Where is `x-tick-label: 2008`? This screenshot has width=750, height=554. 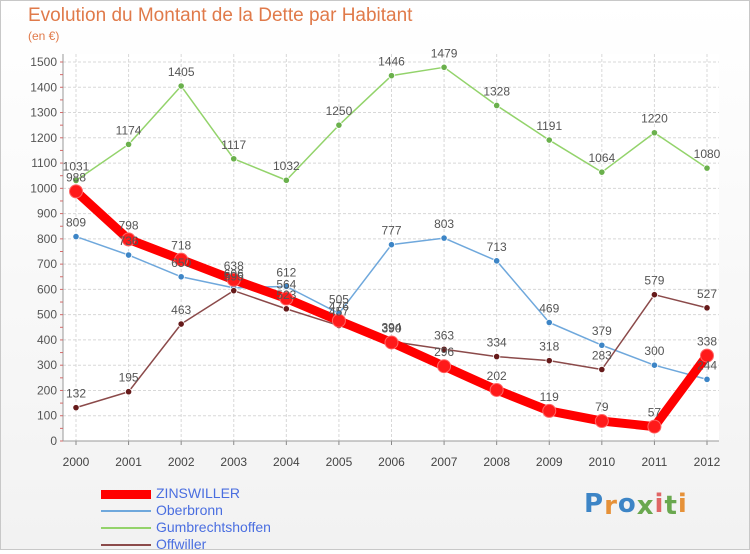
x-tick-label: 2008 is located at coordinates (496, 462).